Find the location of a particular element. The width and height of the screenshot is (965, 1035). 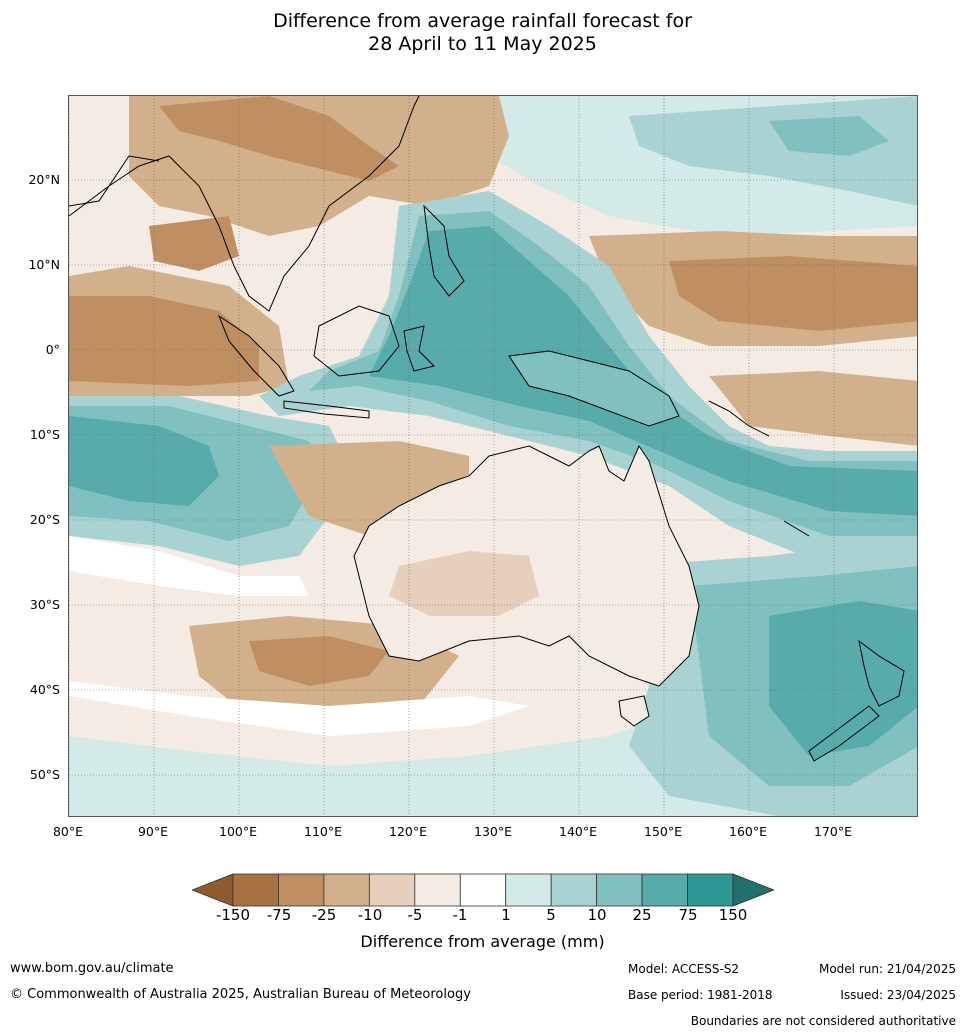

colorbar-tick: 150 is located at coordinates (733, 915).